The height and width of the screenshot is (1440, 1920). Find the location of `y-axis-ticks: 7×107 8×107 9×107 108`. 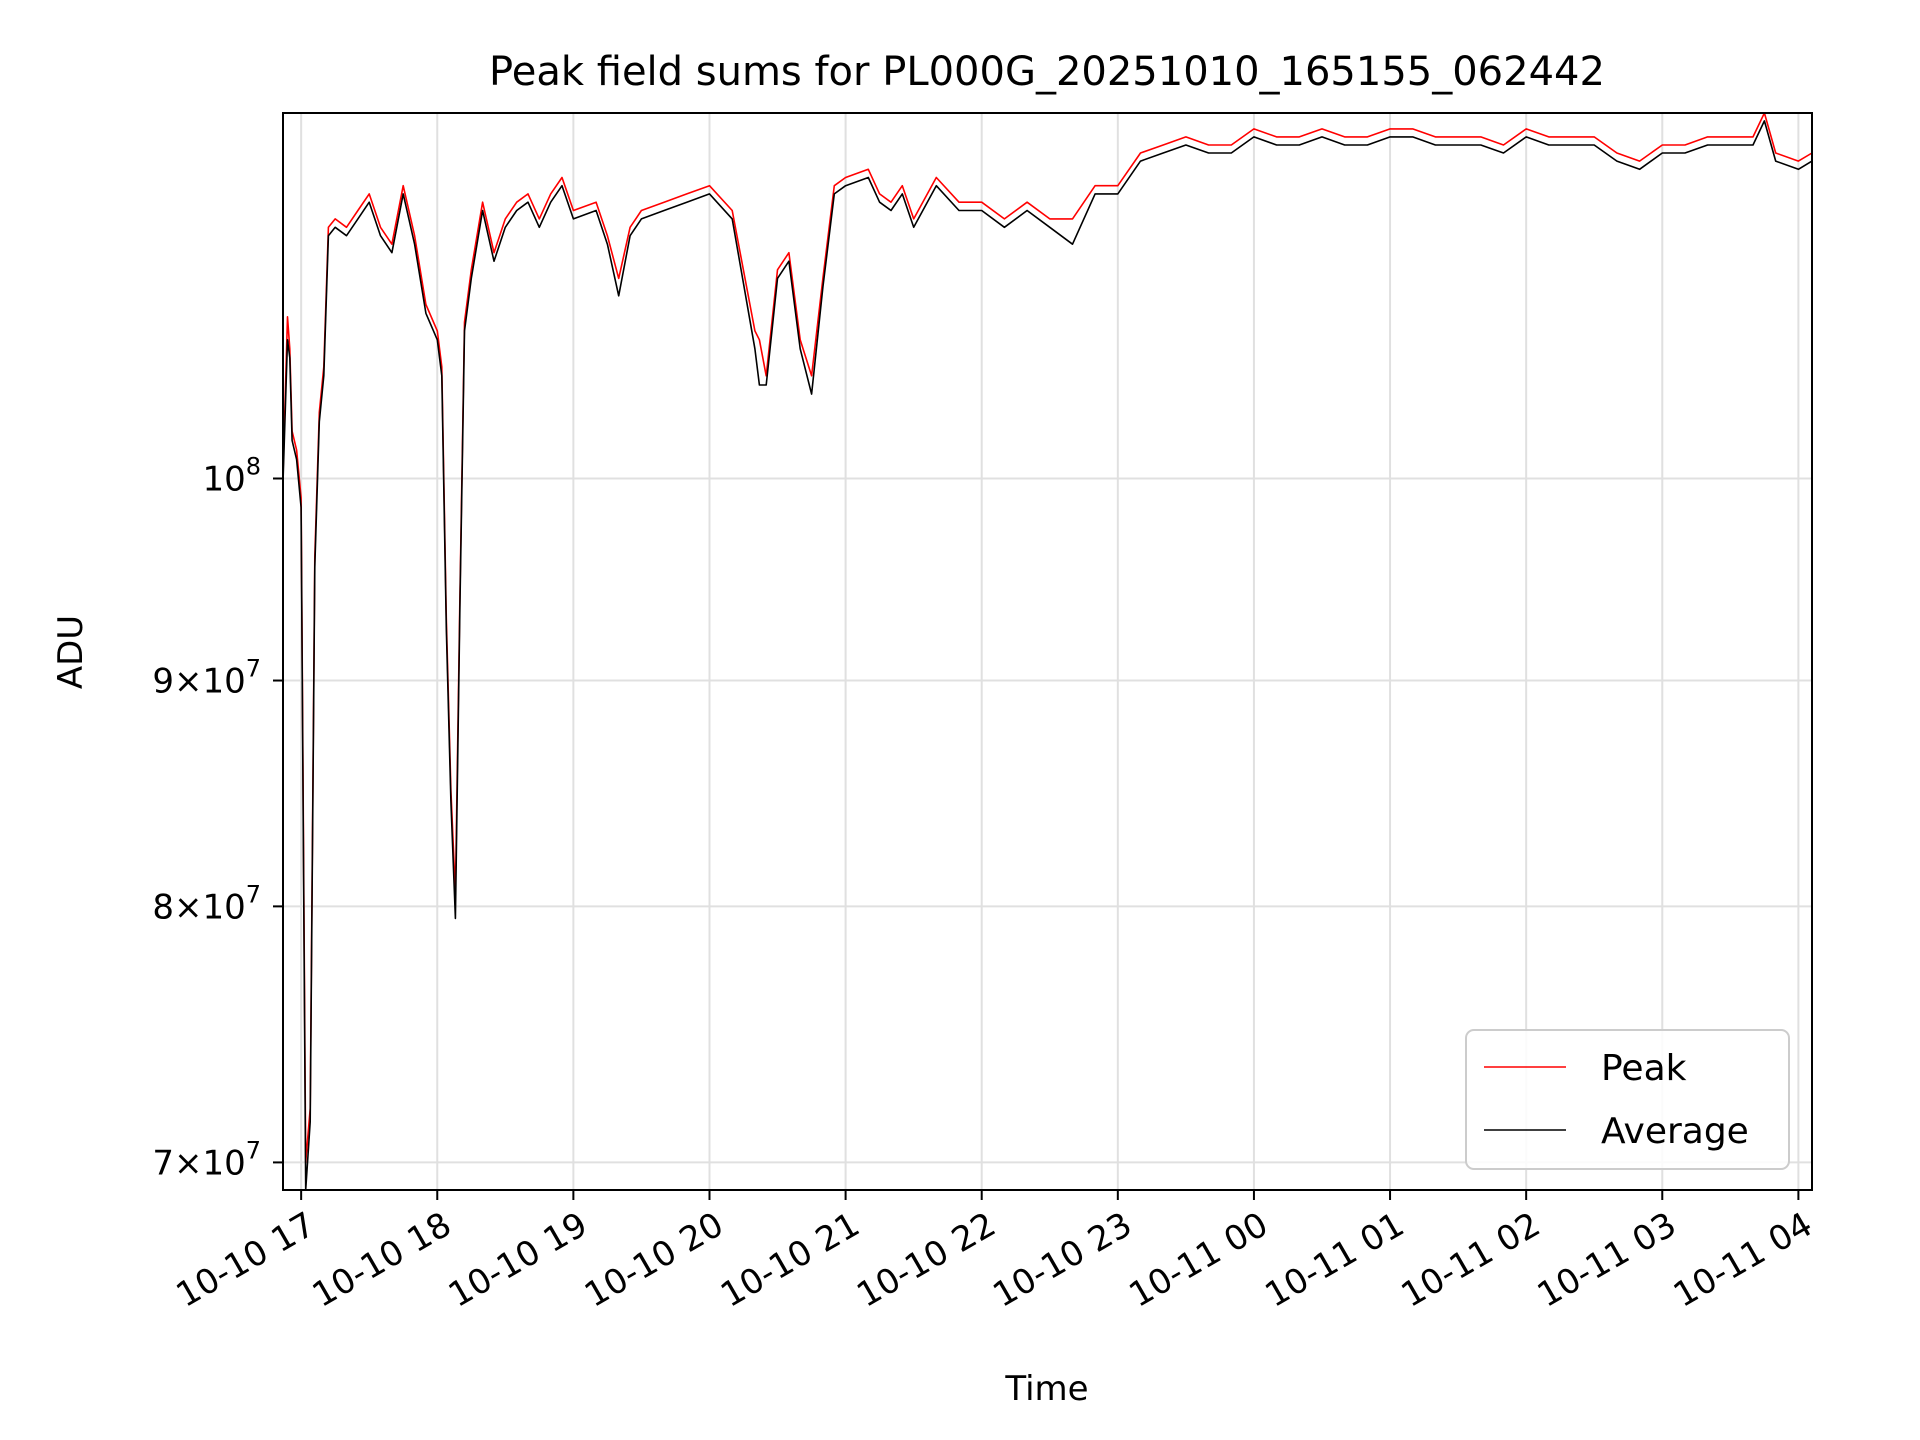

y-axis-ticks: 7×107 8×107 9×107 108 is located at coordinates (217, 818).